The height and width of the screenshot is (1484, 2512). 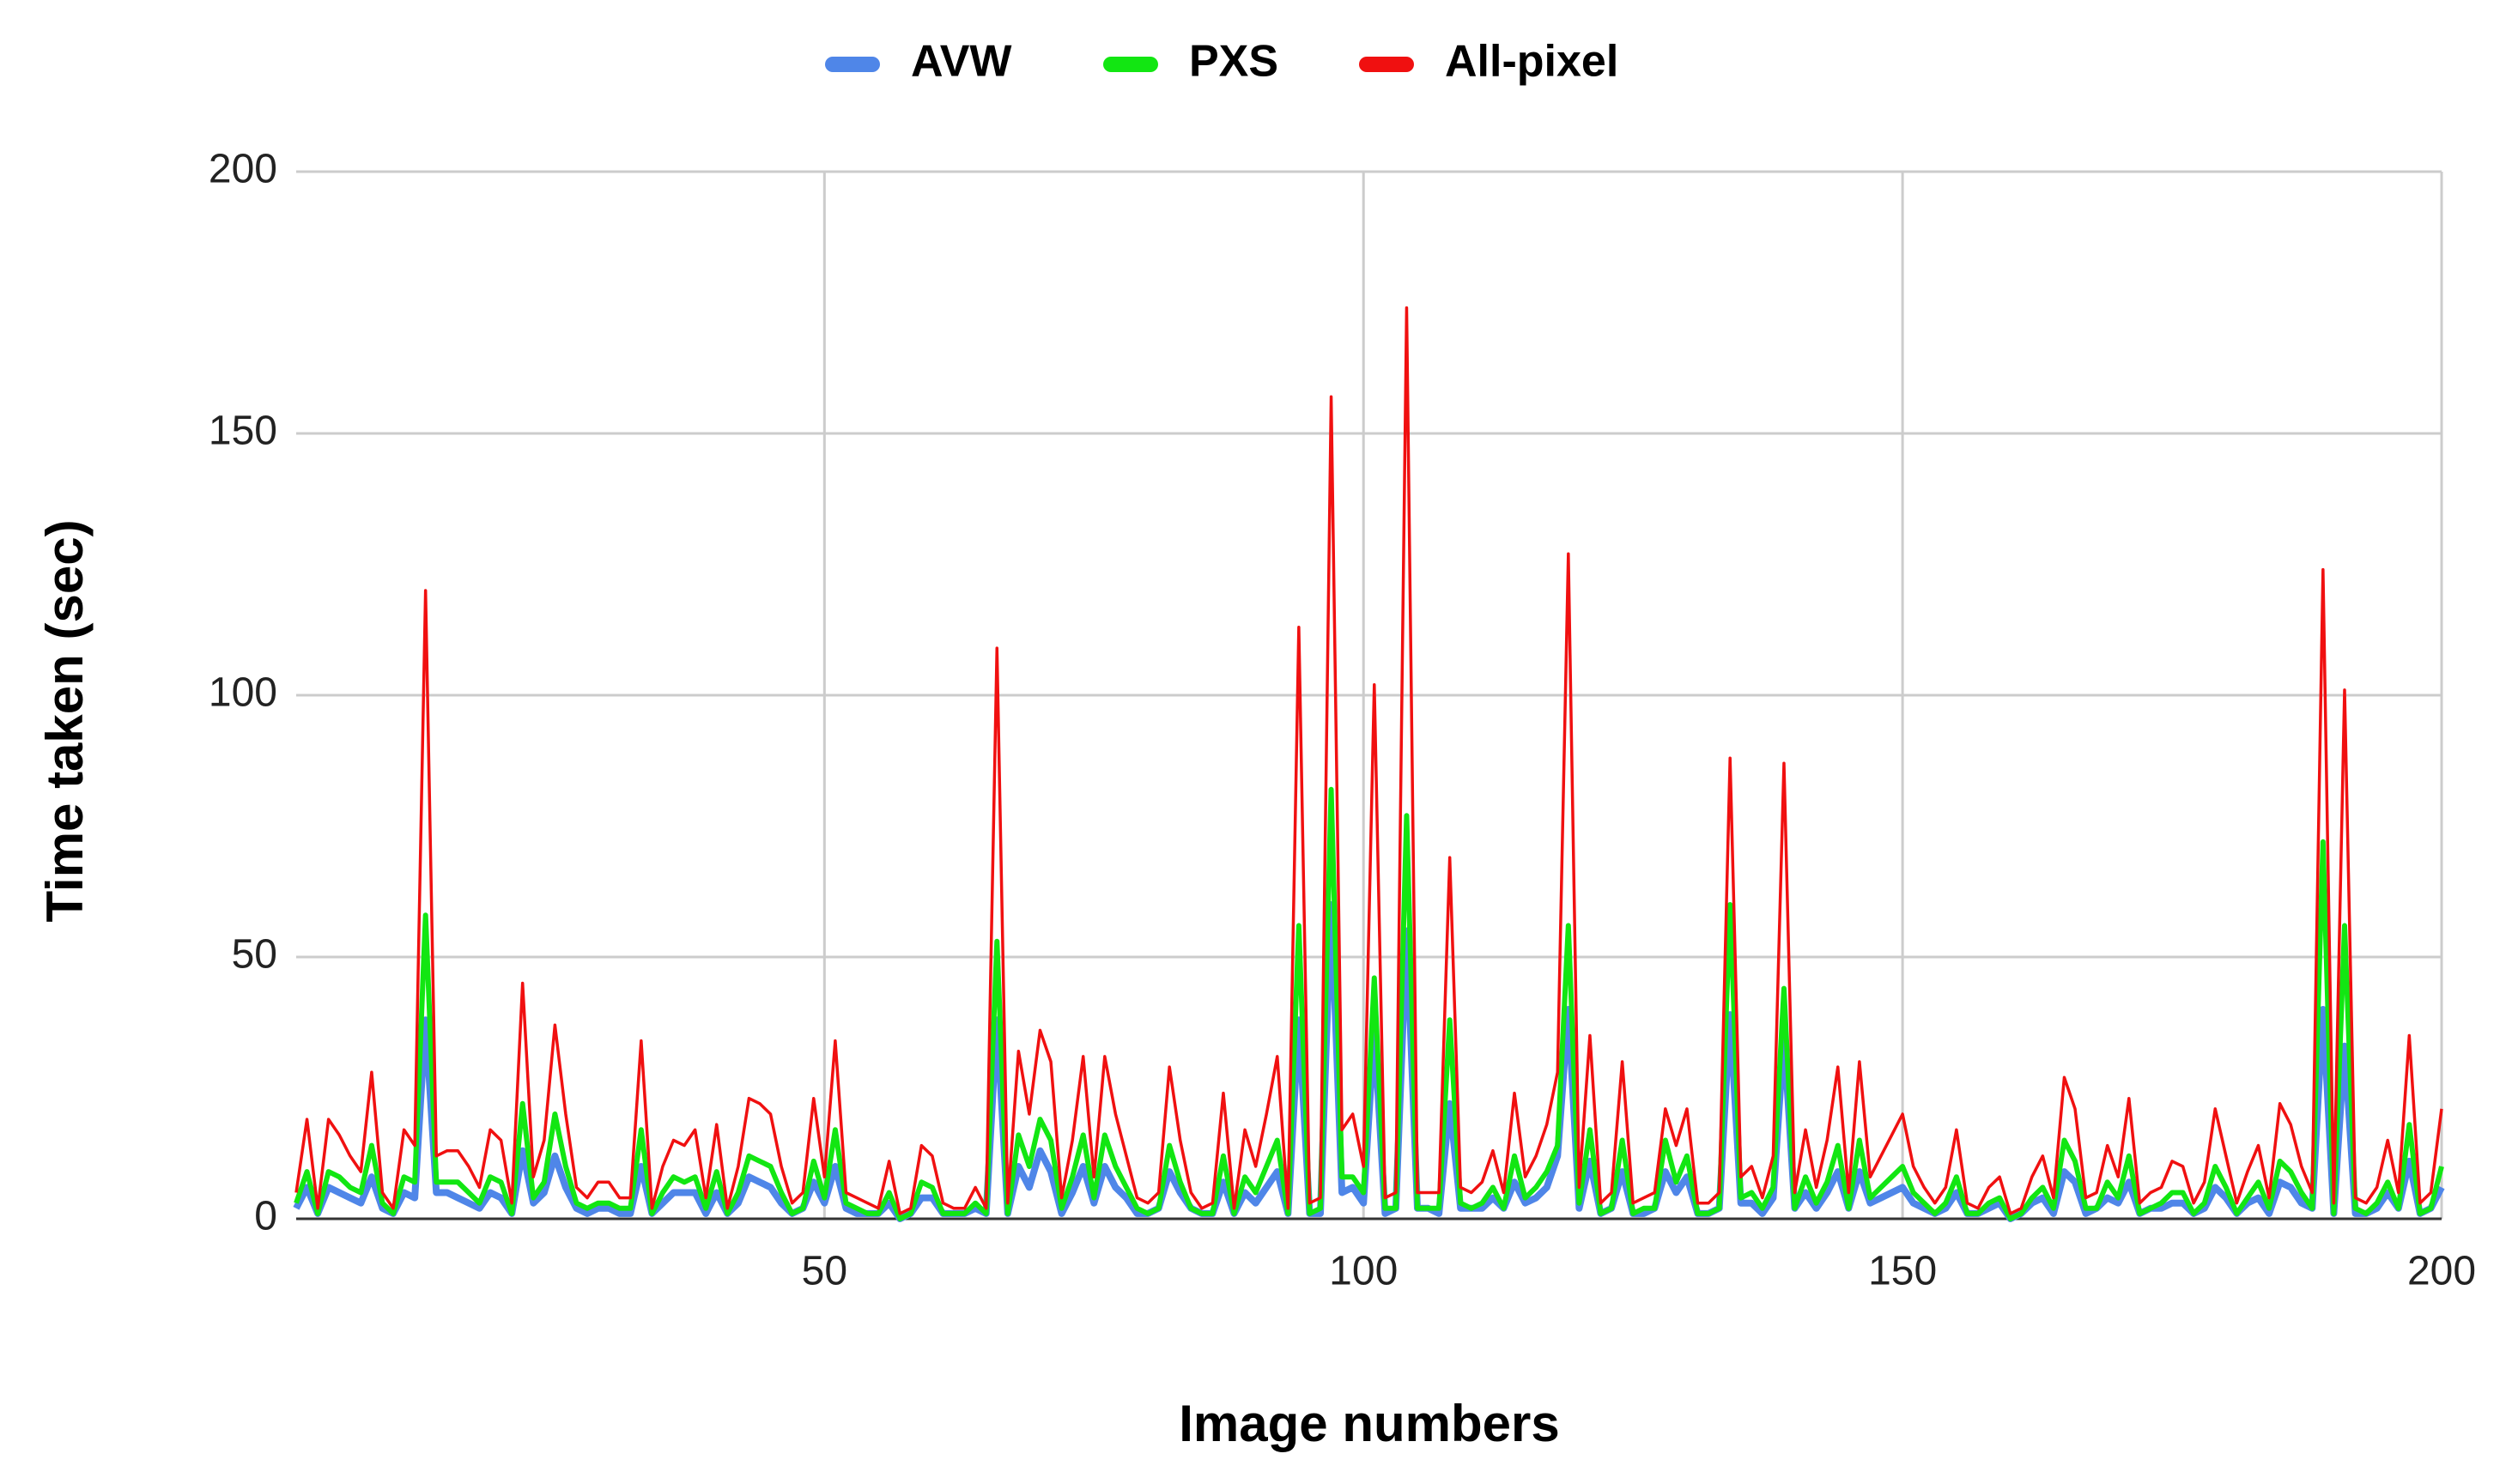 What do you see at coordinates (825, 1271) in the screenshot?
I see `x-tick-label: 50` at bounding box center [825, 1271].